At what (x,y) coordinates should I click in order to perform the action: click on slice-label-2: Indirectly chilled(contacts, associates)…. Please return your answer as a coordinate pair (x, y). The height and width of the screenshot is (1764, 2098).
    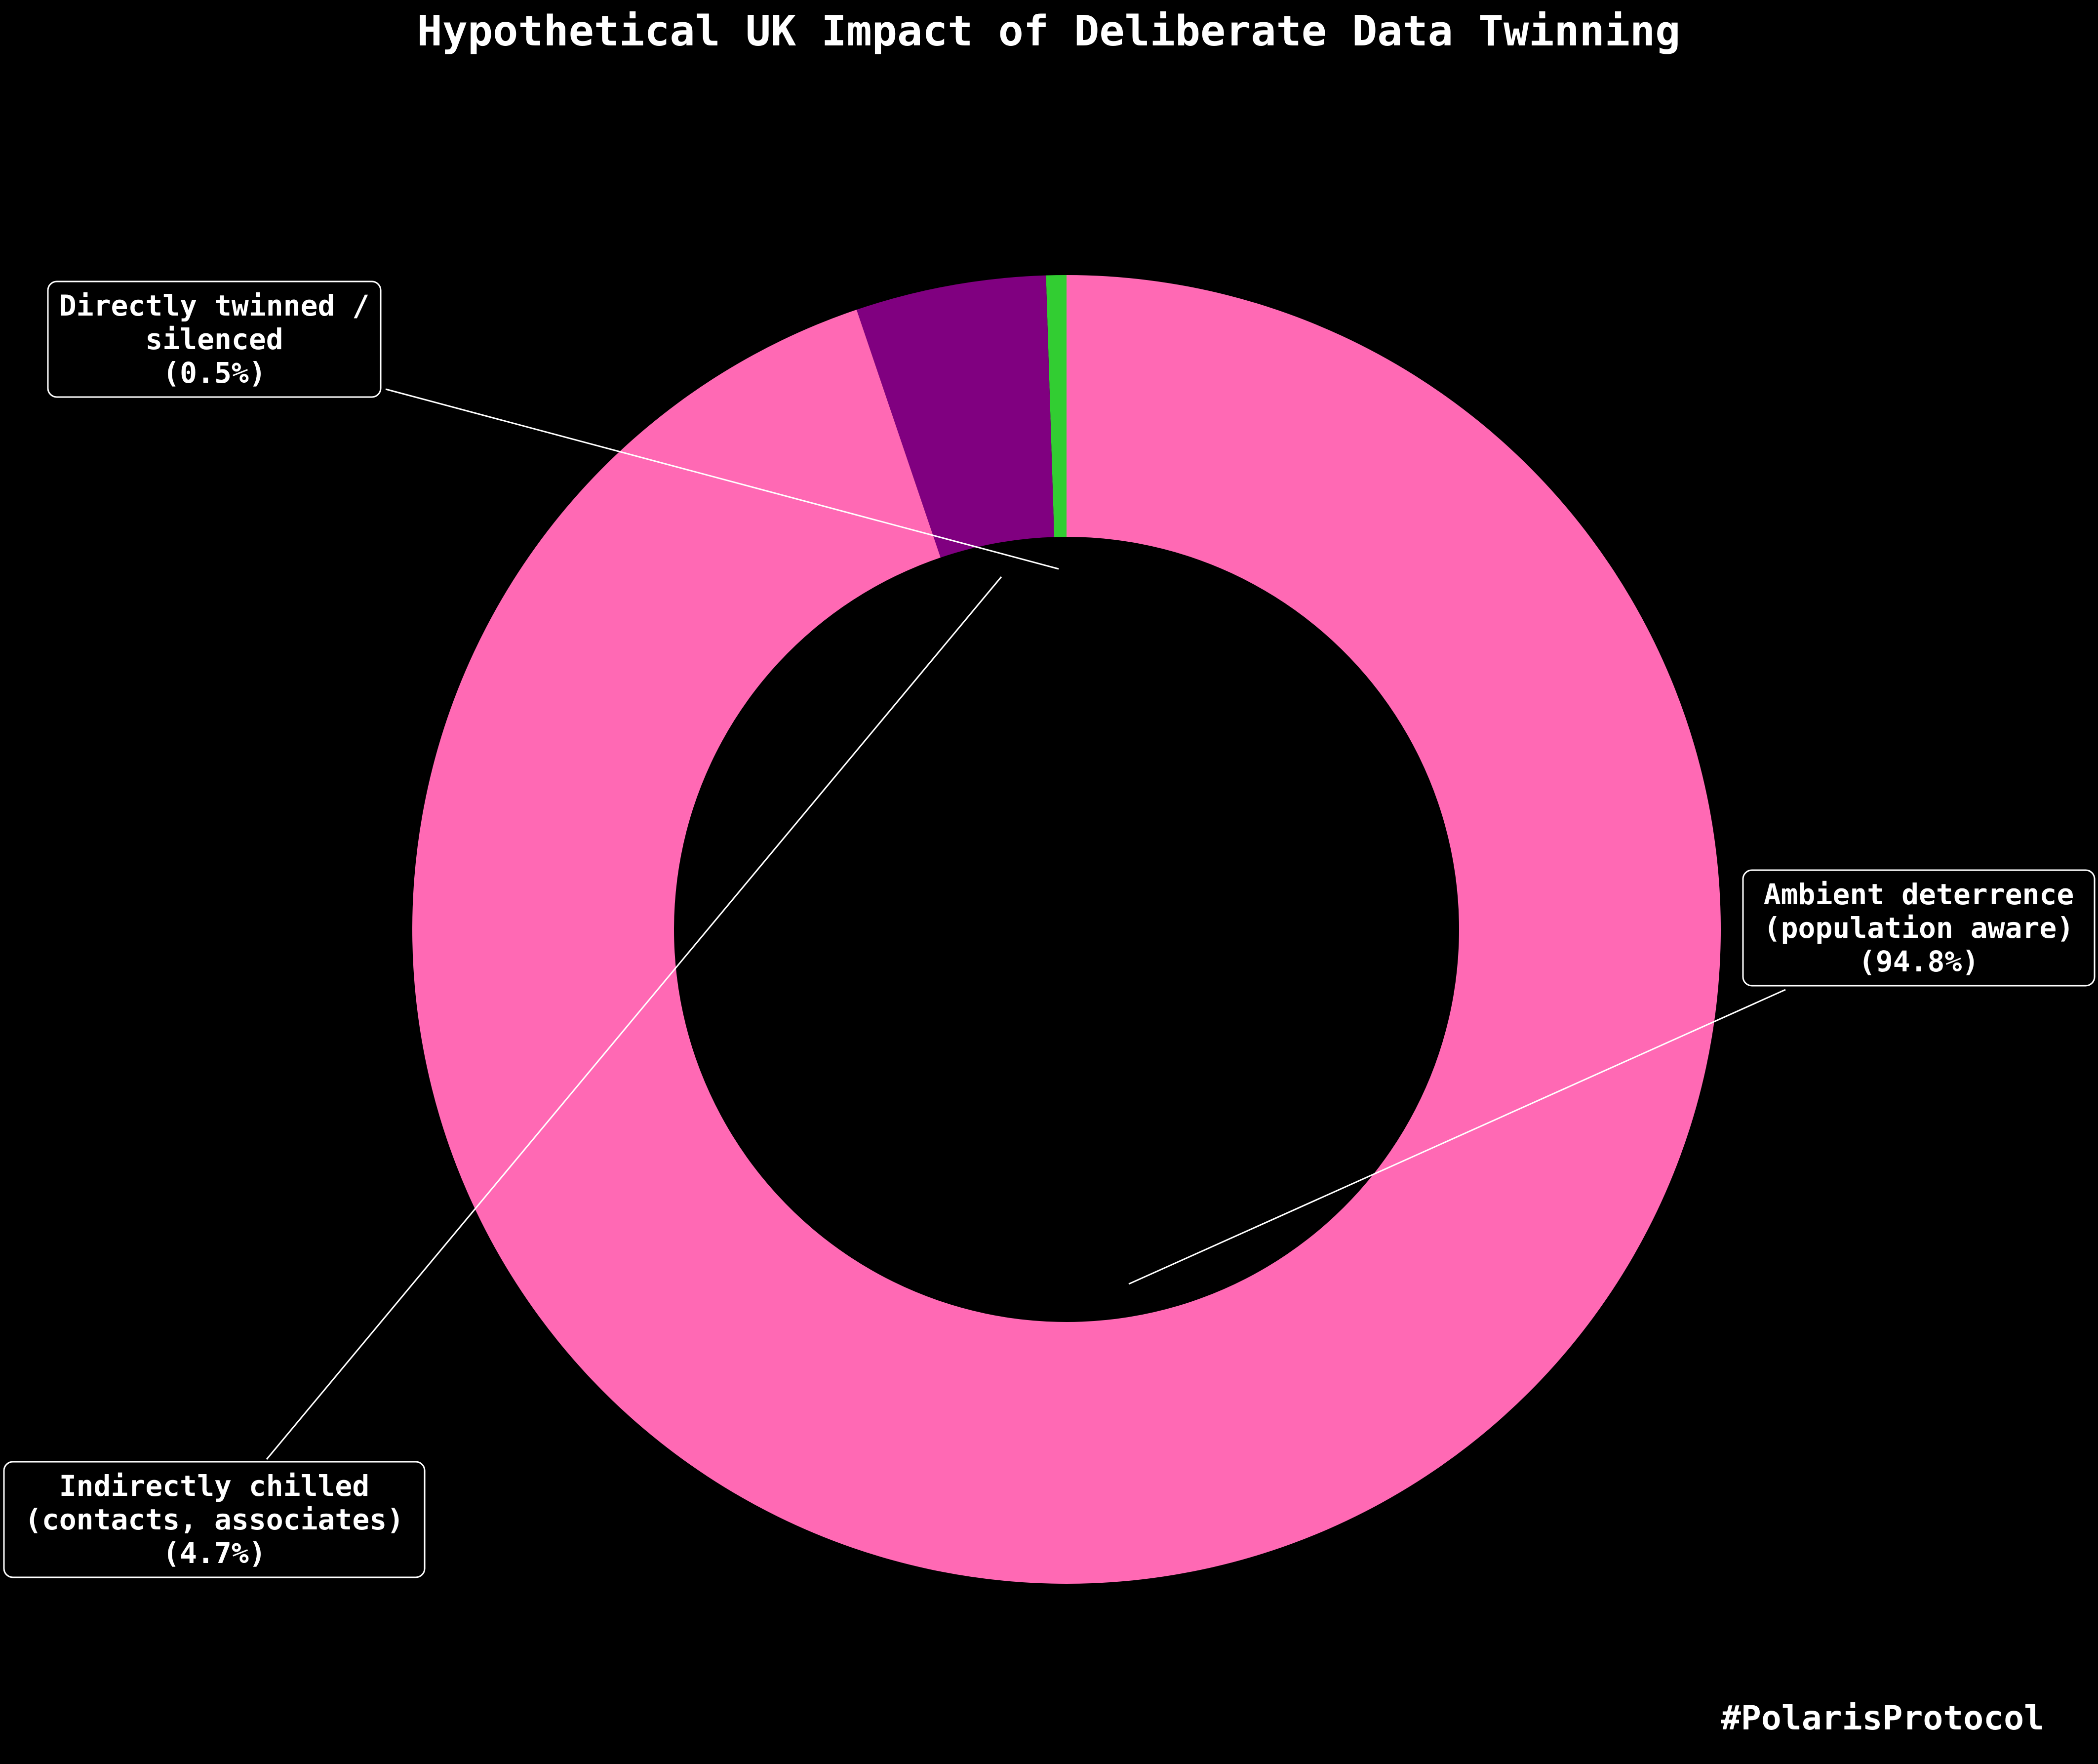
    Looking at the image, I should click on (215, 1519).